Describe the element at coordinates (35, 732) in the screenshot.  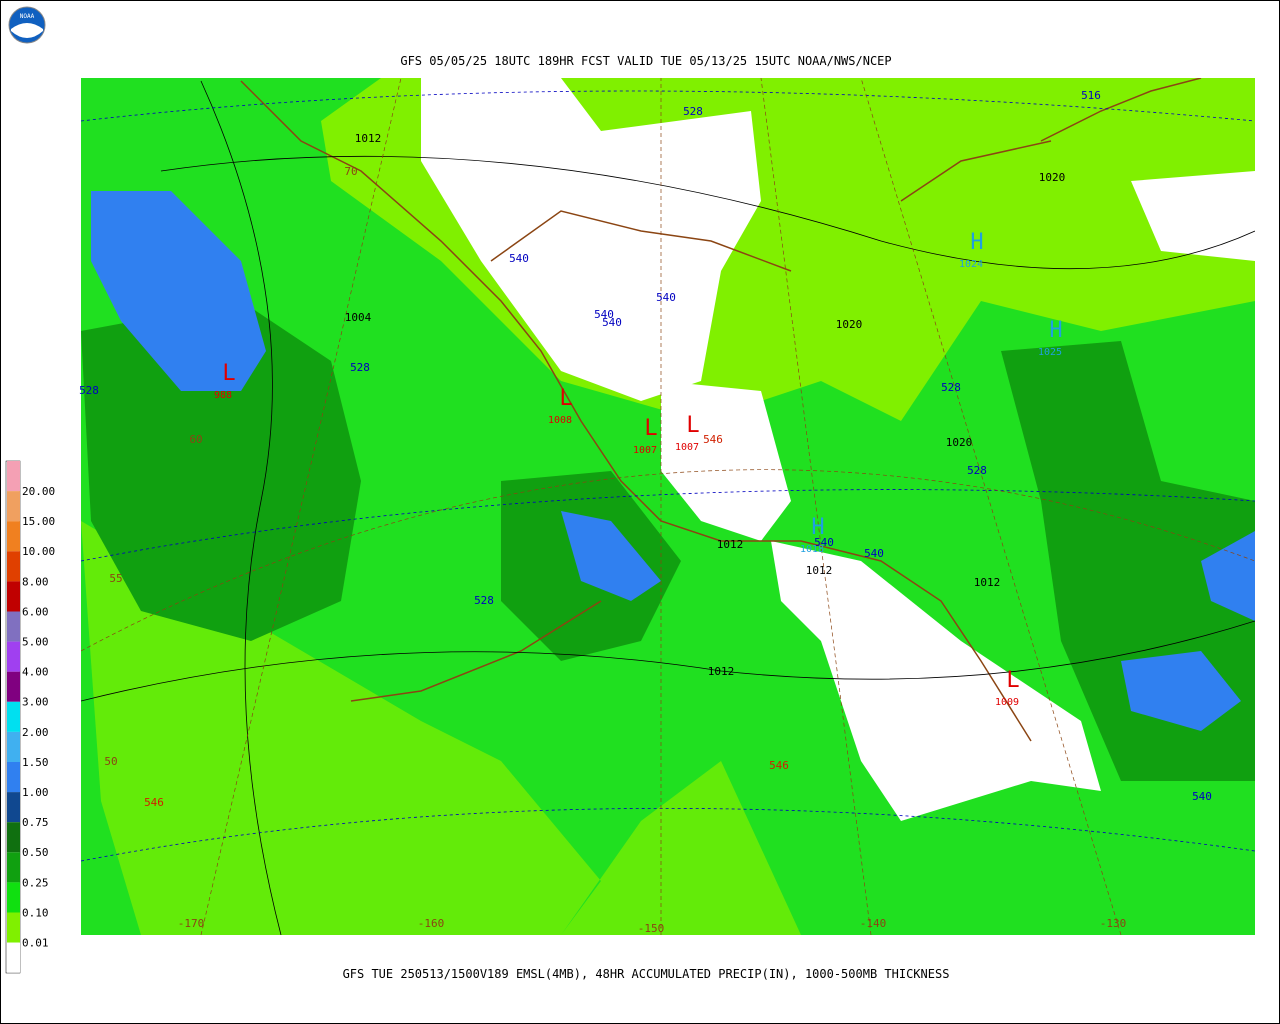
I see `legend-label: 2.00` at that location.